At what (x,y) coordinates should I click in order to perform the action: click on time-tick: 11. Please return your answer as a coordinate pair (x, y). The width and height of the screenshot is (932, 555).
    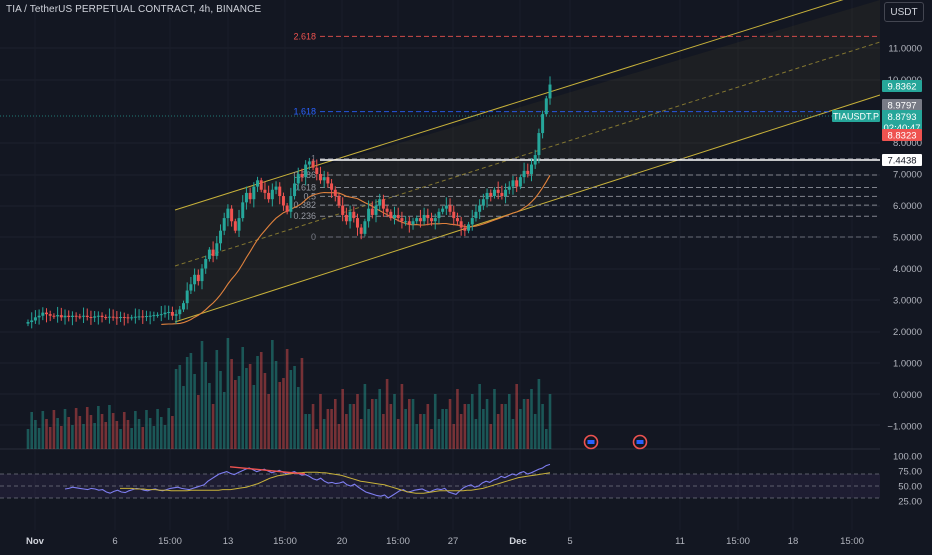
    Looking at the image, I should click on (680, 541).